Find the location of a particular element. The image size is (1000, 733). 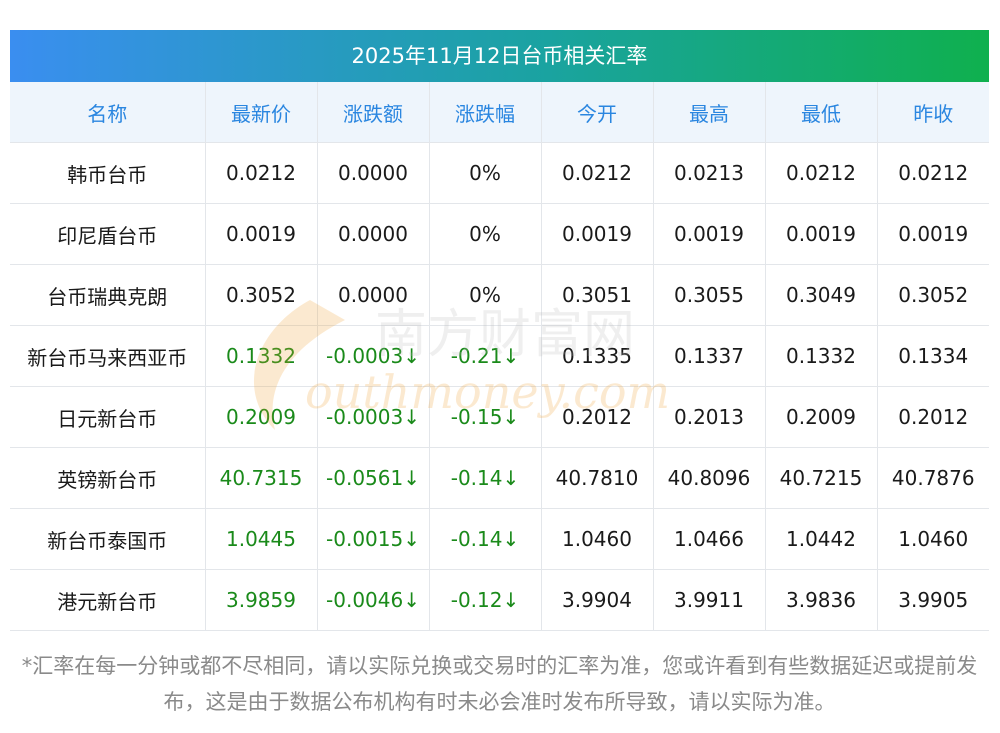

column-header-open: 今开 is located at coordinates (597, 112).